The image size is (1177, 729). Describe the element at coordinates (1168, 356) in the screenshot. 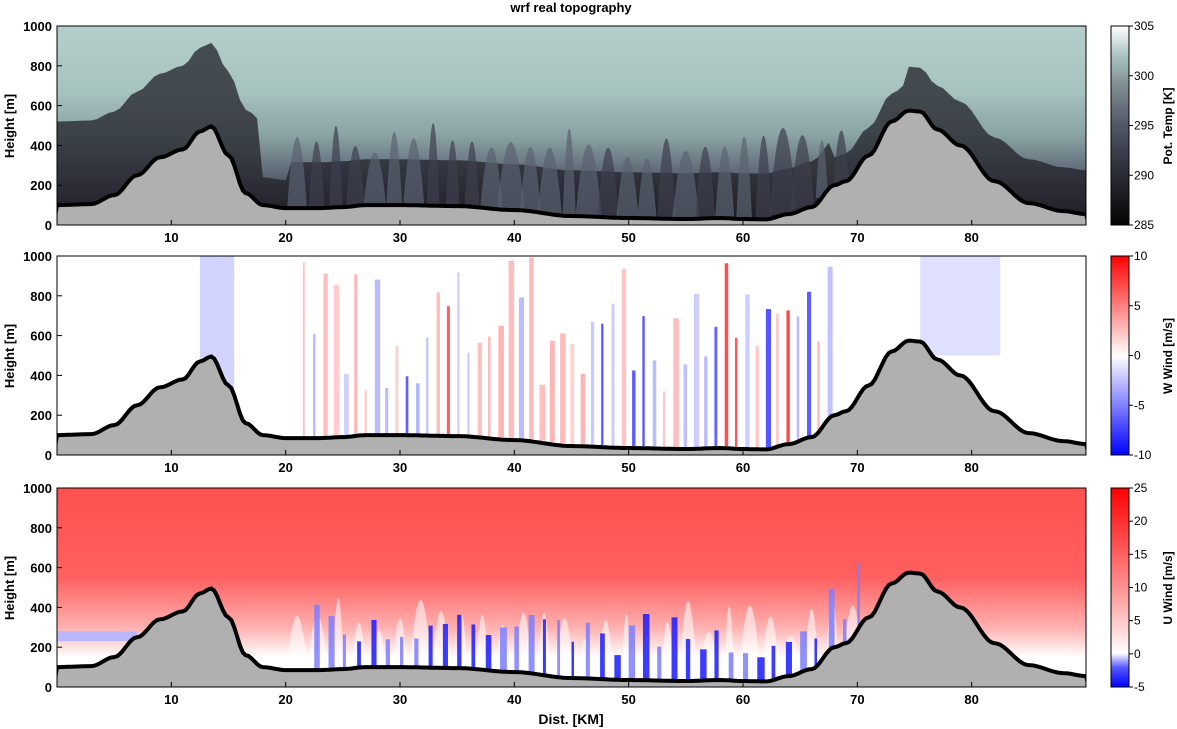

I see `colorbar-label: W Wind [m/s]` at that location.